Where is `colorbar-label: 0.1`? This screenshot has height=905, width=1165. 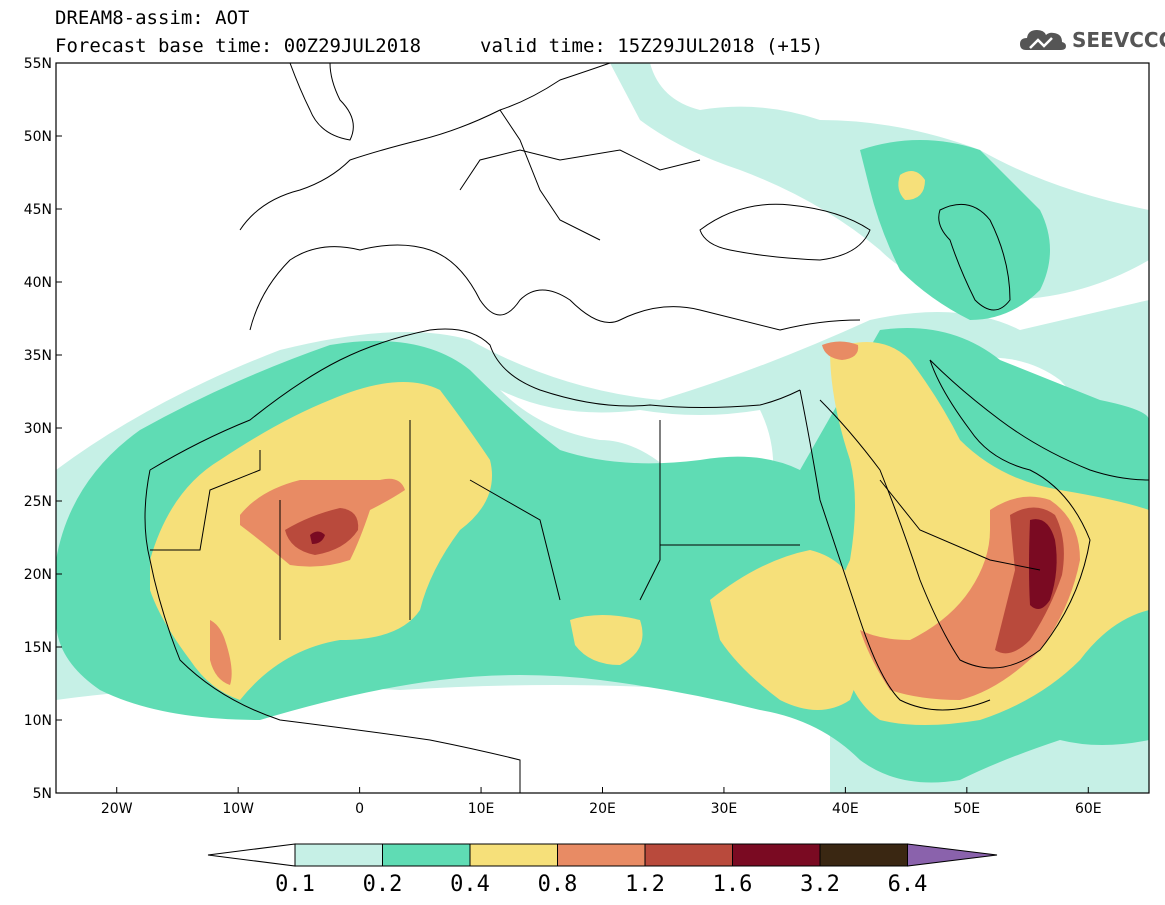 colorbar-label: 0.1 is located at coordinates (295, 884).